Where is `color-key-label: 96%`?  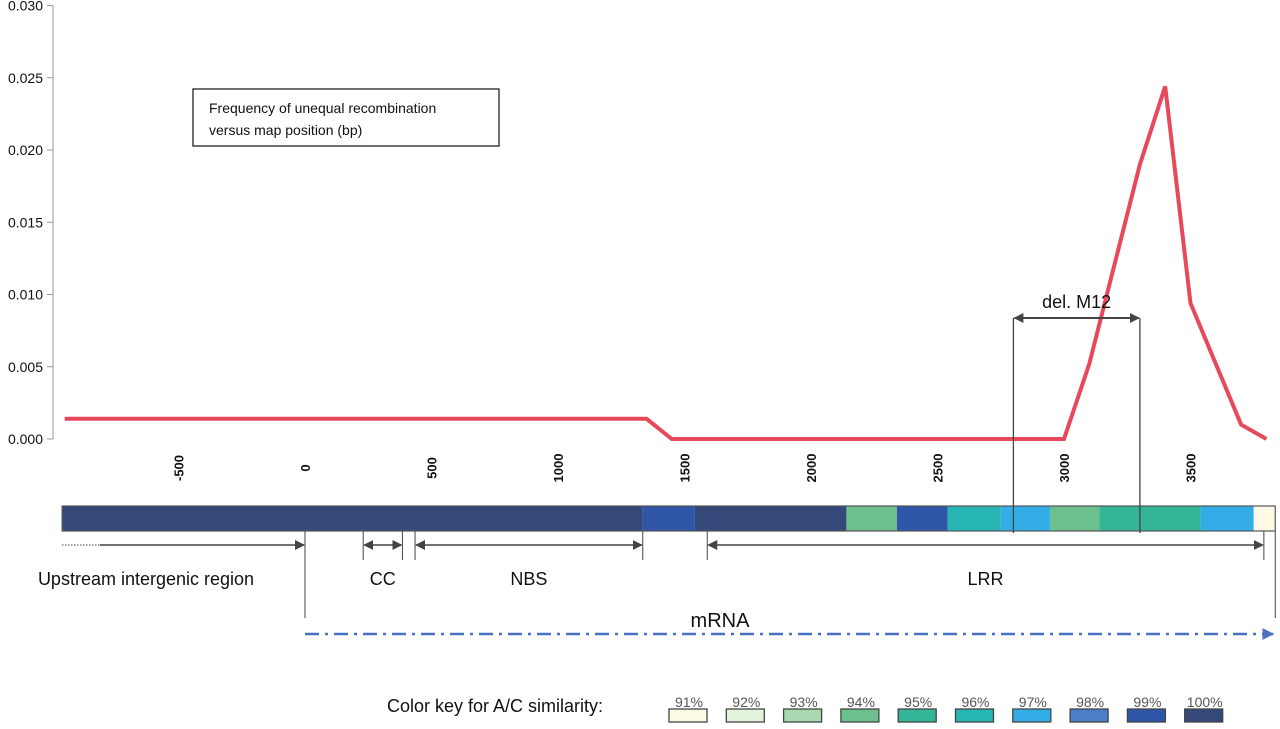
color-key-label: 96% is located at coordinates (975, 702).